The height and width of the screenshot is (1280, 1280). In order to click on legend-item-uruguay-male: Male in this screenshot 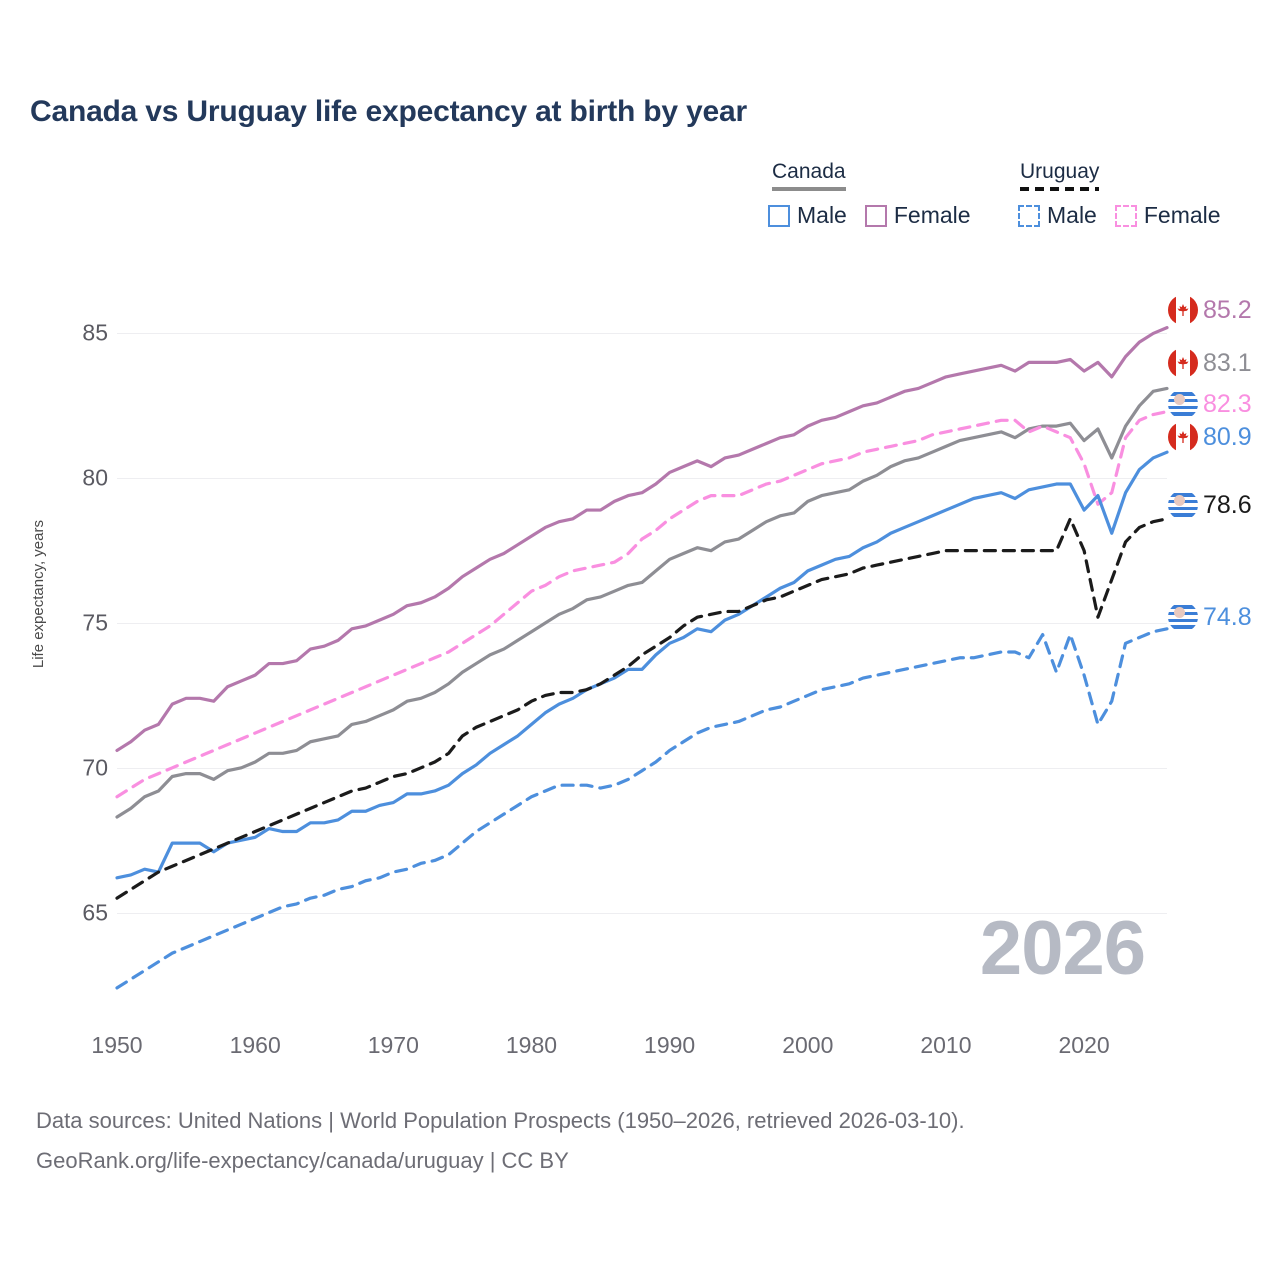, I will do `click(1057, 215)`.